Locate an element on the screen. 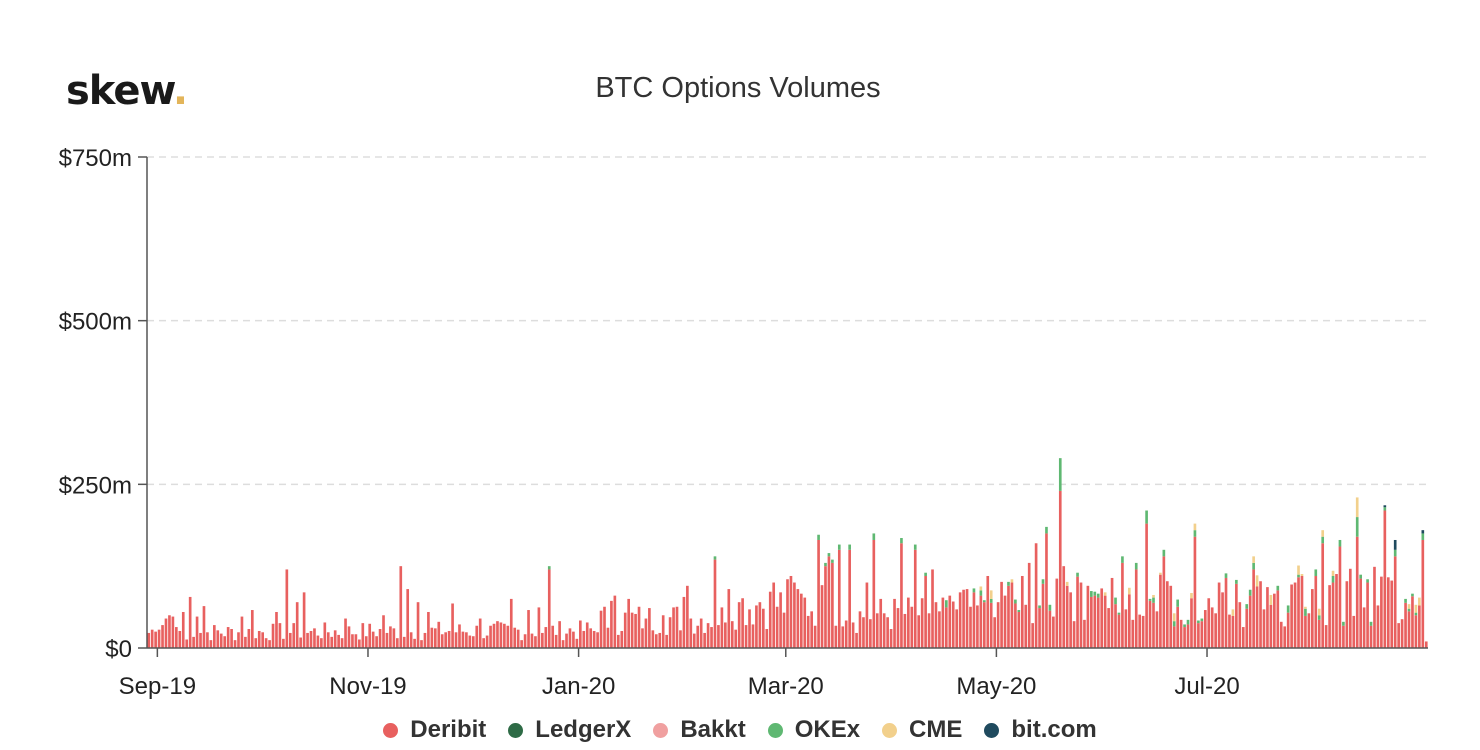 The width and height of the screenshot is (1480, 750). legend-item: LedgerX is located at coordinates (569, 730).